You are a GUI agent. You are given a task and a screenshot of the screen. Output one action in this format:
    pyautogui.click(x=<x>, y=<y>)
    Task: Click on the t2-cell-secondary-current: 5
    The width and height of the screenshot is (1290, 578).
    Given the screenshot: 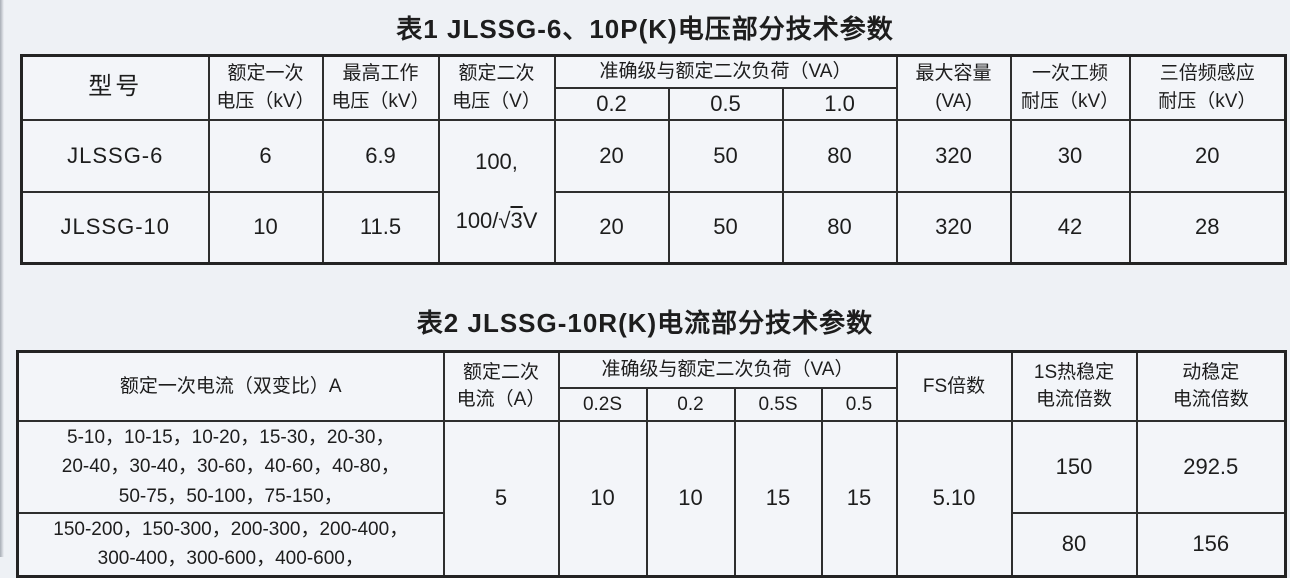 What is the action you would take?
    pyautogui.click(x=501, y=499)
    